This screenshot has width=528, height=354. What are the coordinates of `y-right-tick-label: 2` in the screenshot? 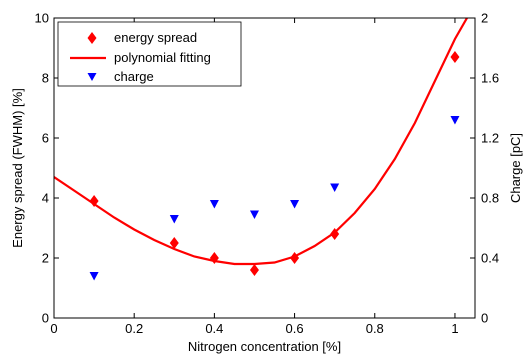 It's located at (484, 18).